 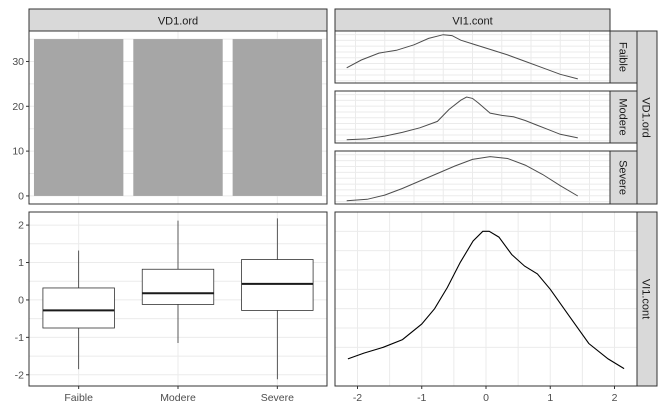 I want to click on row-strip-modere-label: Modere, so click(x=623, y=116).